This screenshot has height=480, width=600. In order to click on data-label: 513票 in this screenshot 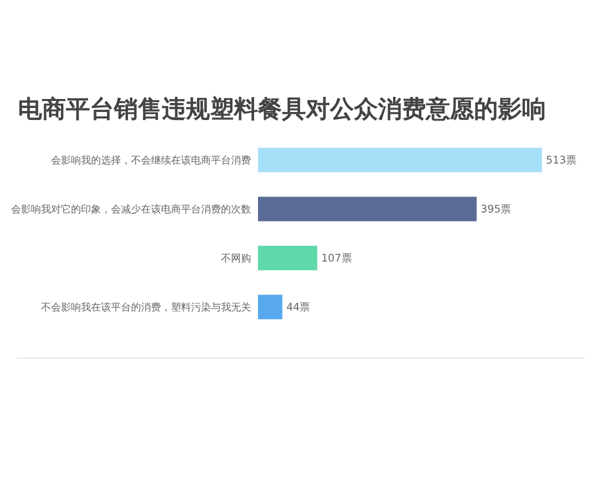, I will do `click(562, 160)`.